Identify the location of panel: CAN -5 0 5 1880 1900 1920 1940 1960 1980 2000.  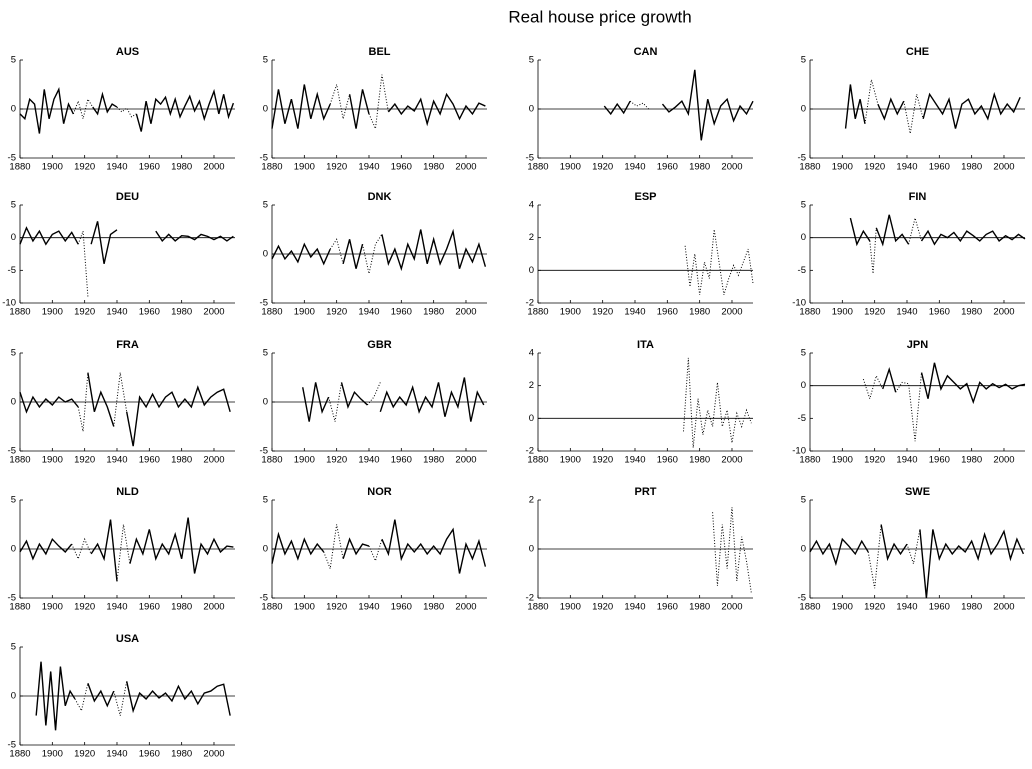
(640, 109).